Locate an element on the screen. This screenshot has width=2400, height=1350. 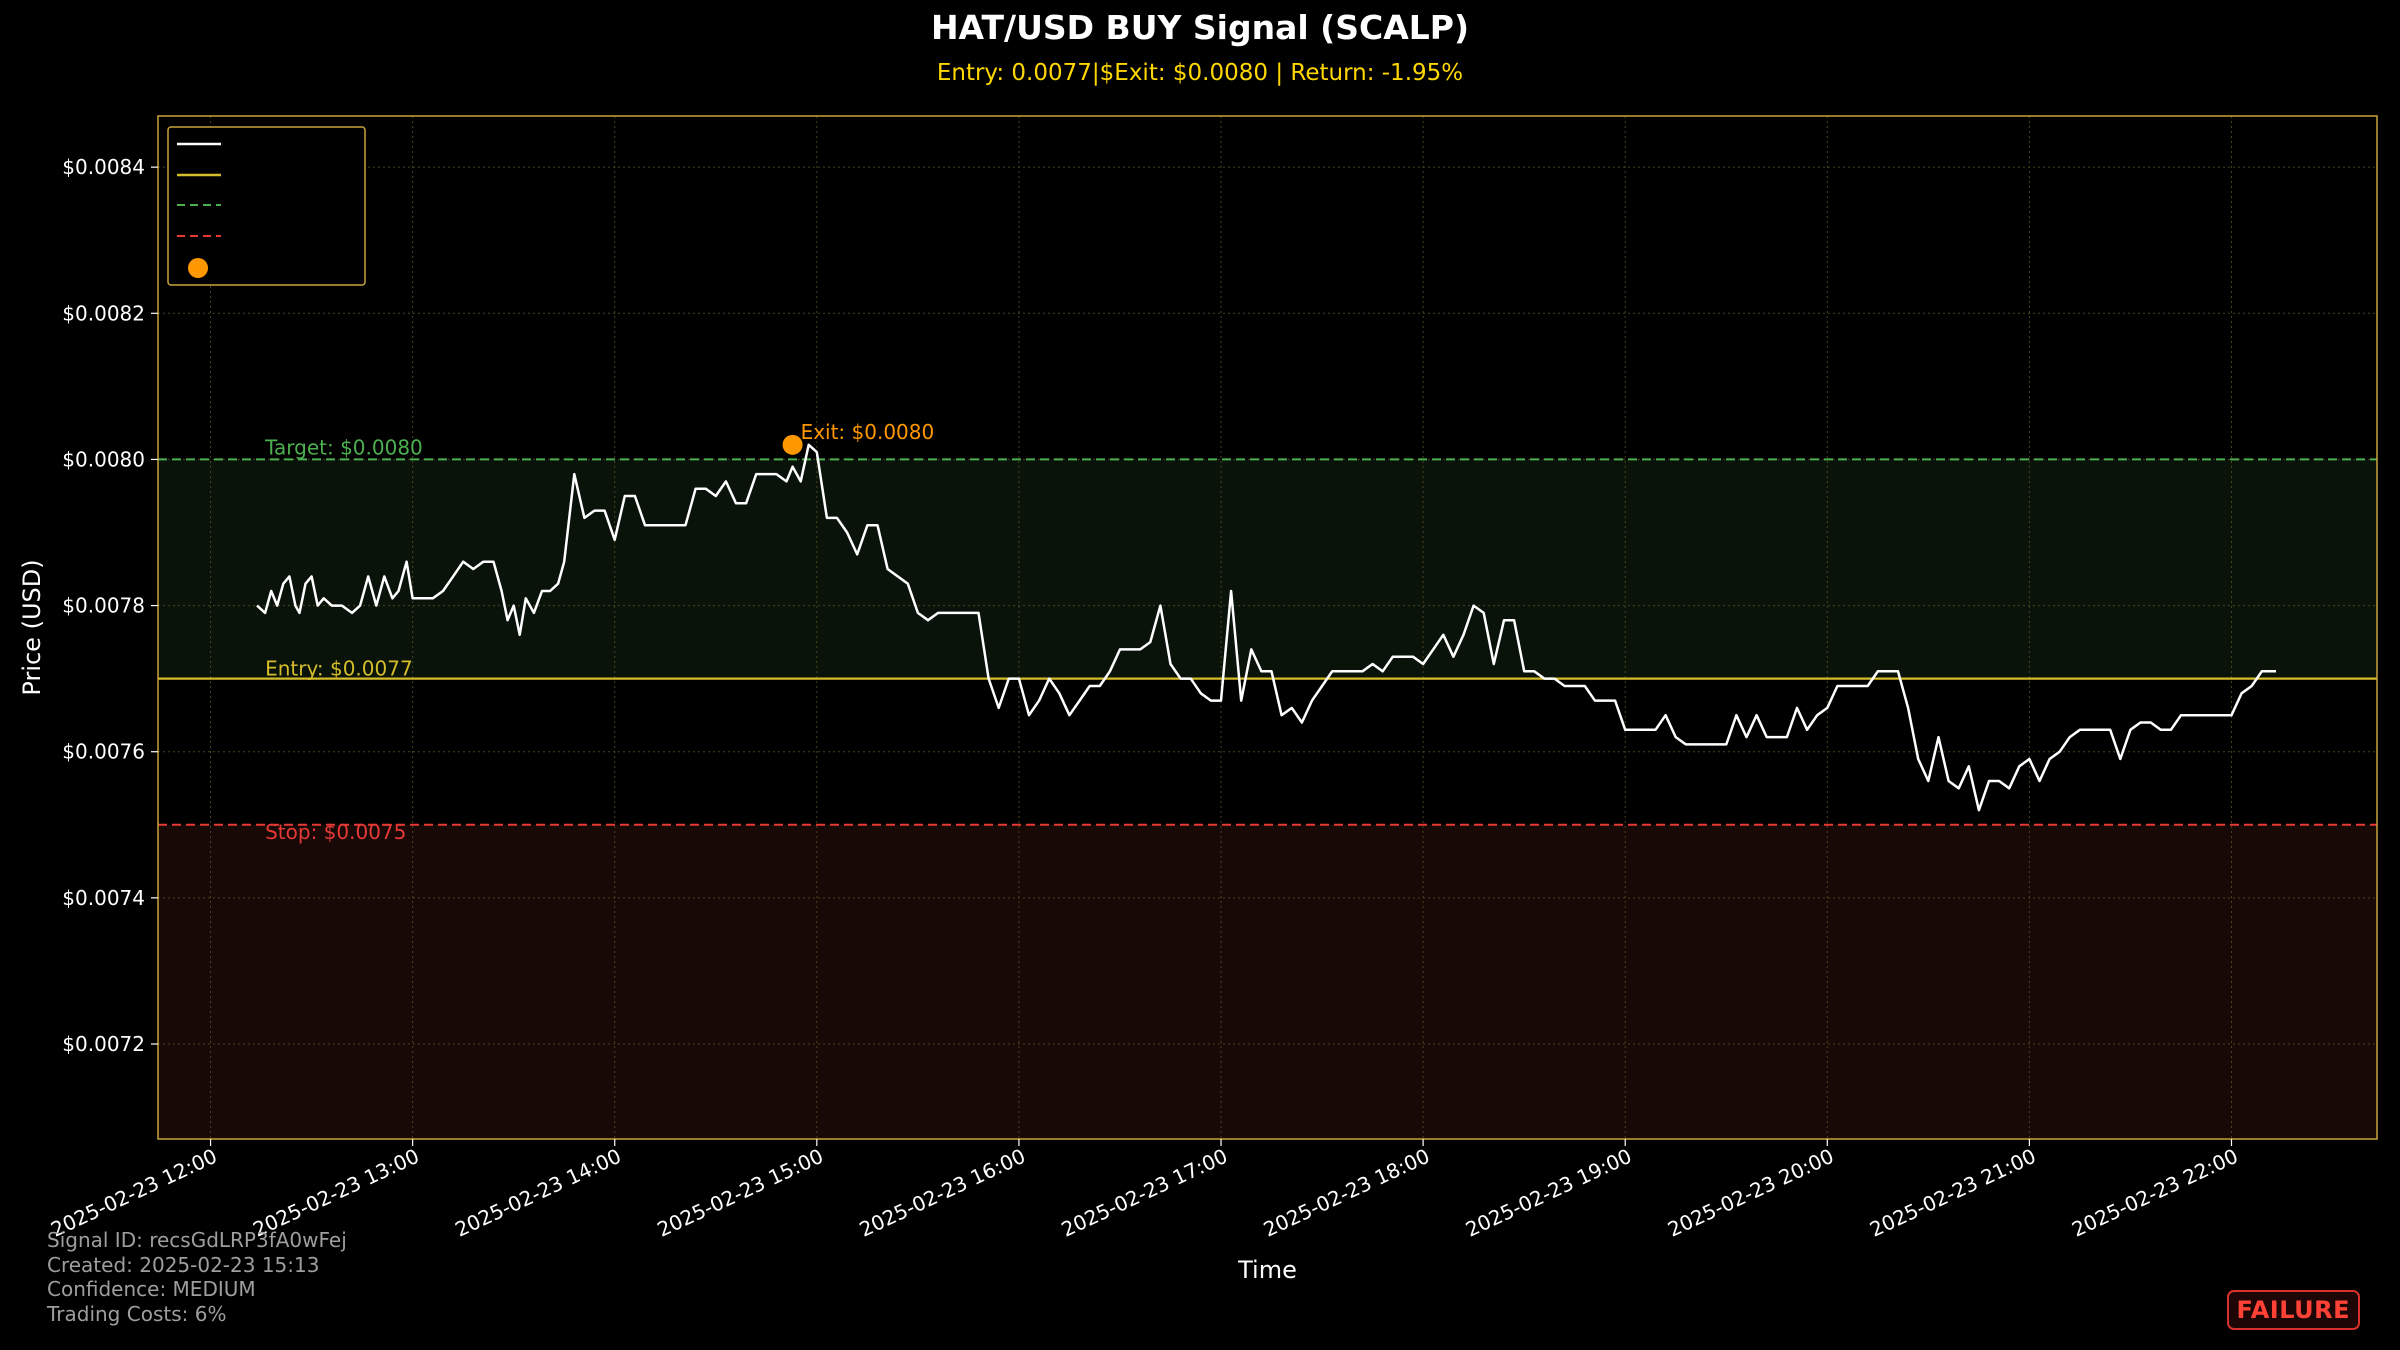
legend-box is located at coordinates (266, 206).